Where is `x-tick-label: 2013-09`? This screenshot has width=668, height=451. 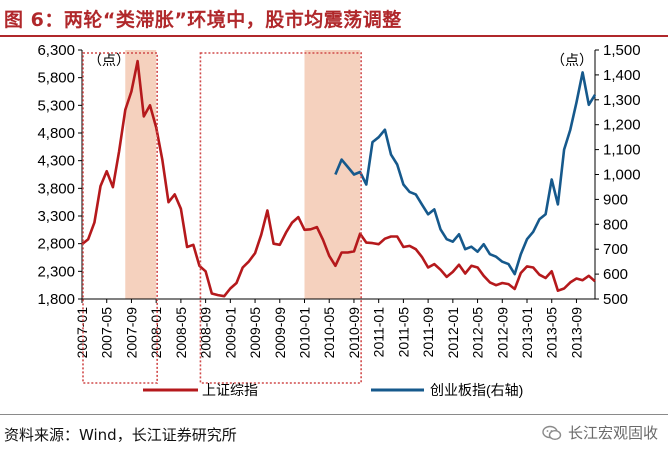 x-tick-label: 2013-09 is located at coordinates (576, 333).